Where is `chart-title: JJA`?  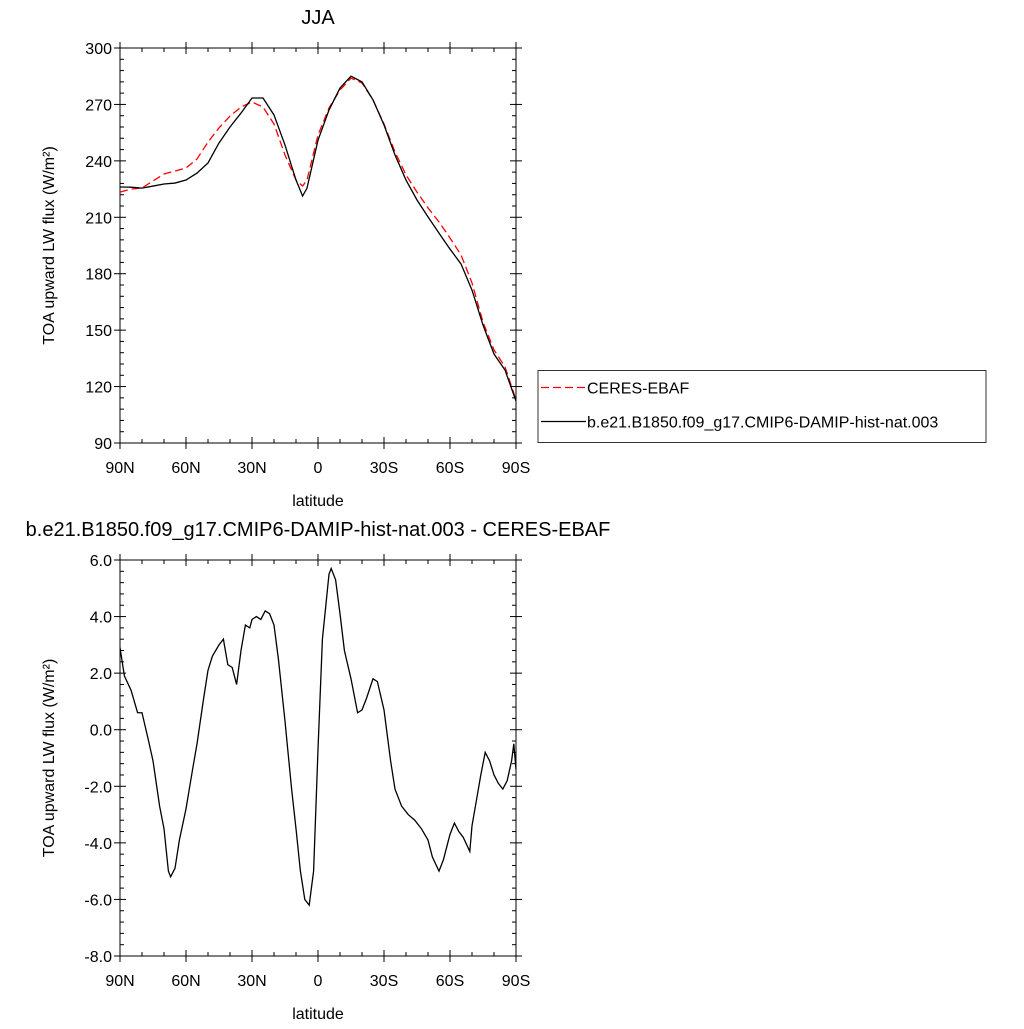
chart-title: JJA is located at coordinates (318, 18).